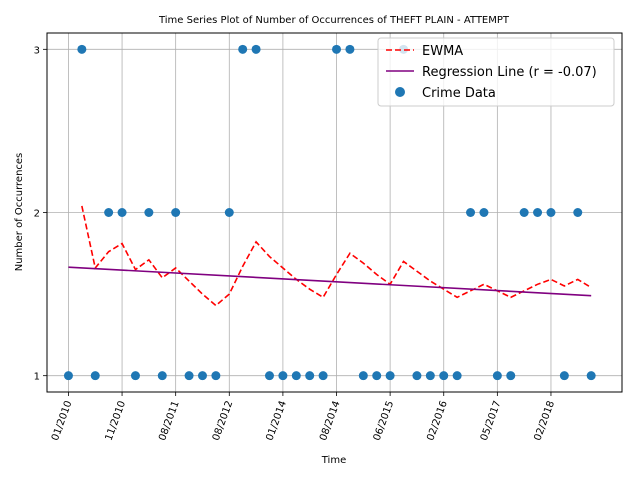 The image size is (640, 480). I want to click on regression-line, so click(330, 281).